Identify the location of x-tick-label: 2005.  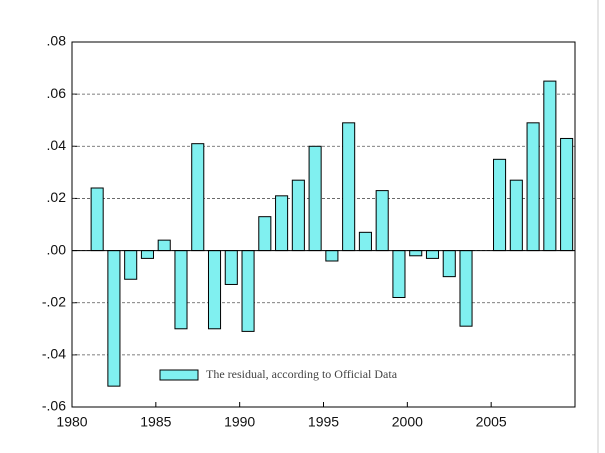
(491, 422).